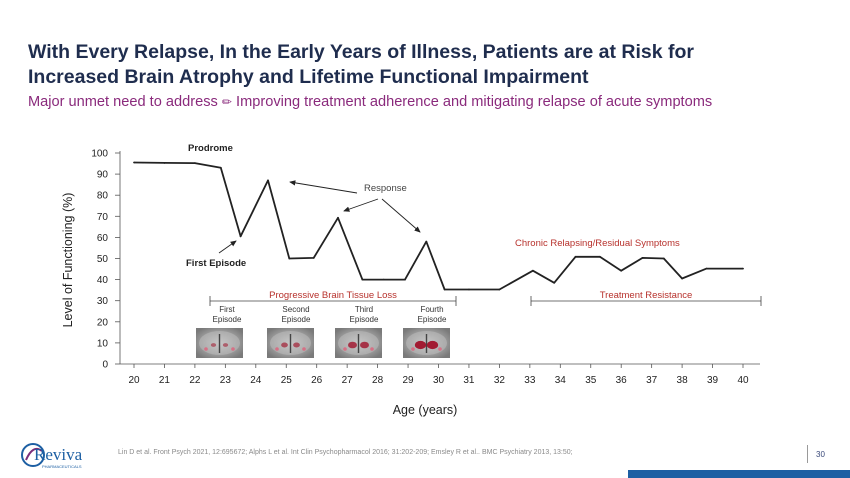 The image size is (850, 478). What do you see at coordinates (103, 280) in the screenshot?
I see `y-tick-label: 40` at bounding box center [103, 280].